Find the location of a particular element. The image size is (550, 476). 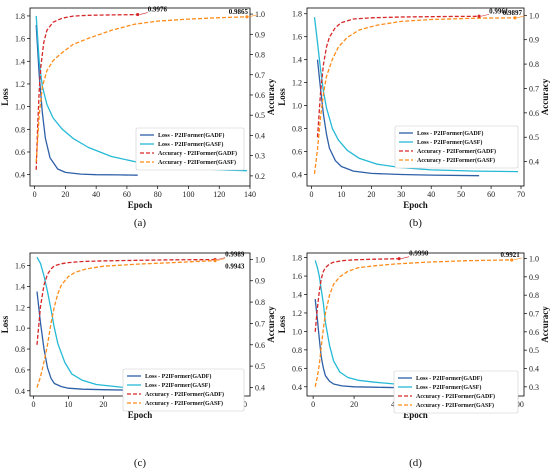

panel-label: (c) is located at coordinates (140, 463).